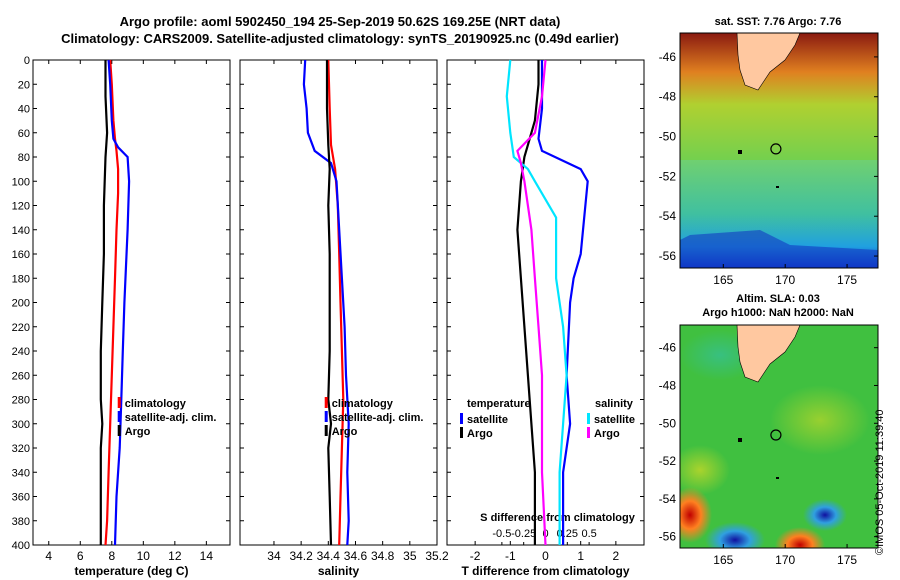  What do you see at coordinates (501, 534) in the screenshot?
I see `x2-tick-label: -0.5` at bounding box center [501, 534].